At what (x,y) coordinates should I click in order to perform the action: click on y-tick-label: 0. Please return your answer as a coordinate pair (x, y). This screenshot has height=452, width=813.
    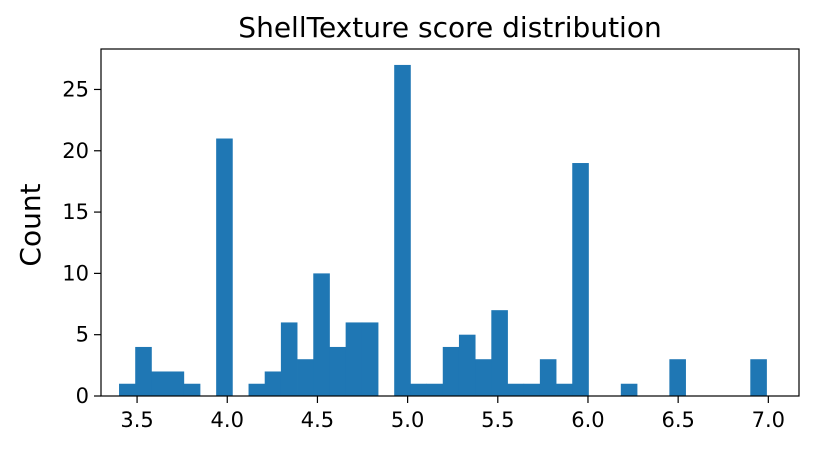
    Looking at the image, I should click on (82, 396).